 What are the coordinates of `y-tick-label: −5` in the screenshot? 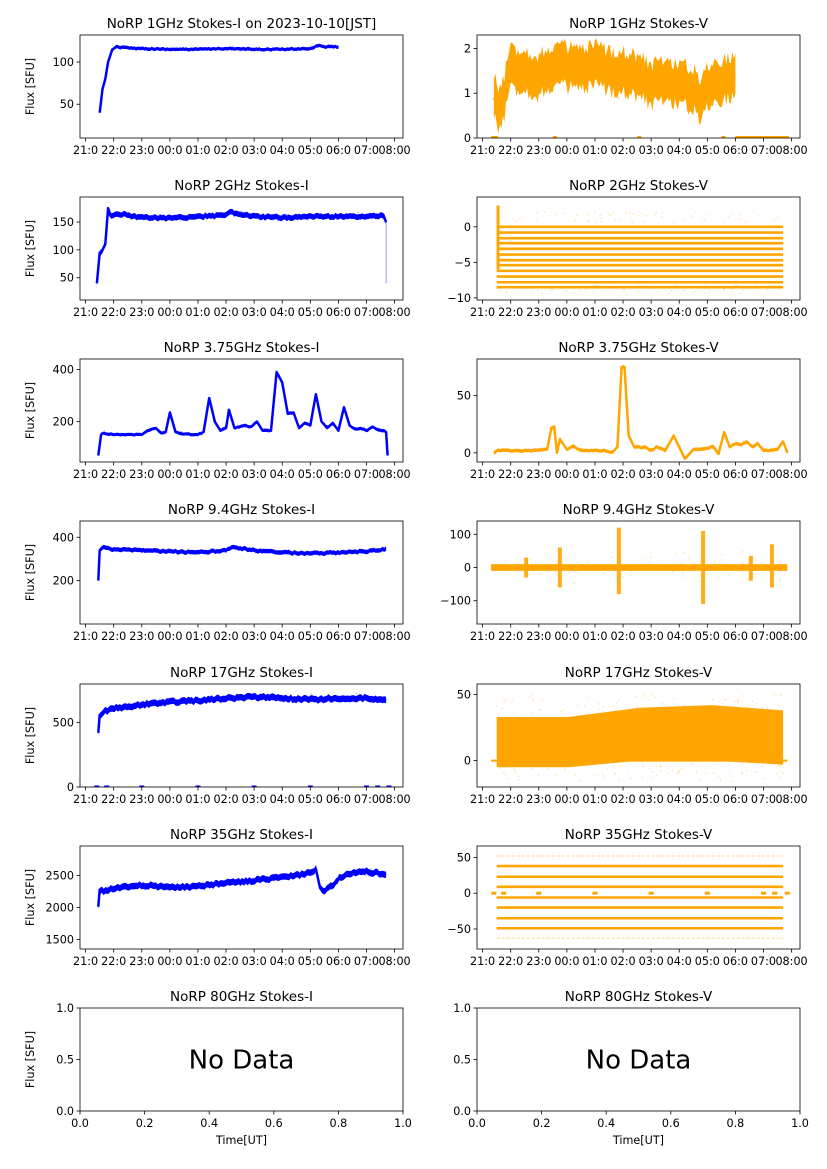 It's located at (463, 262).